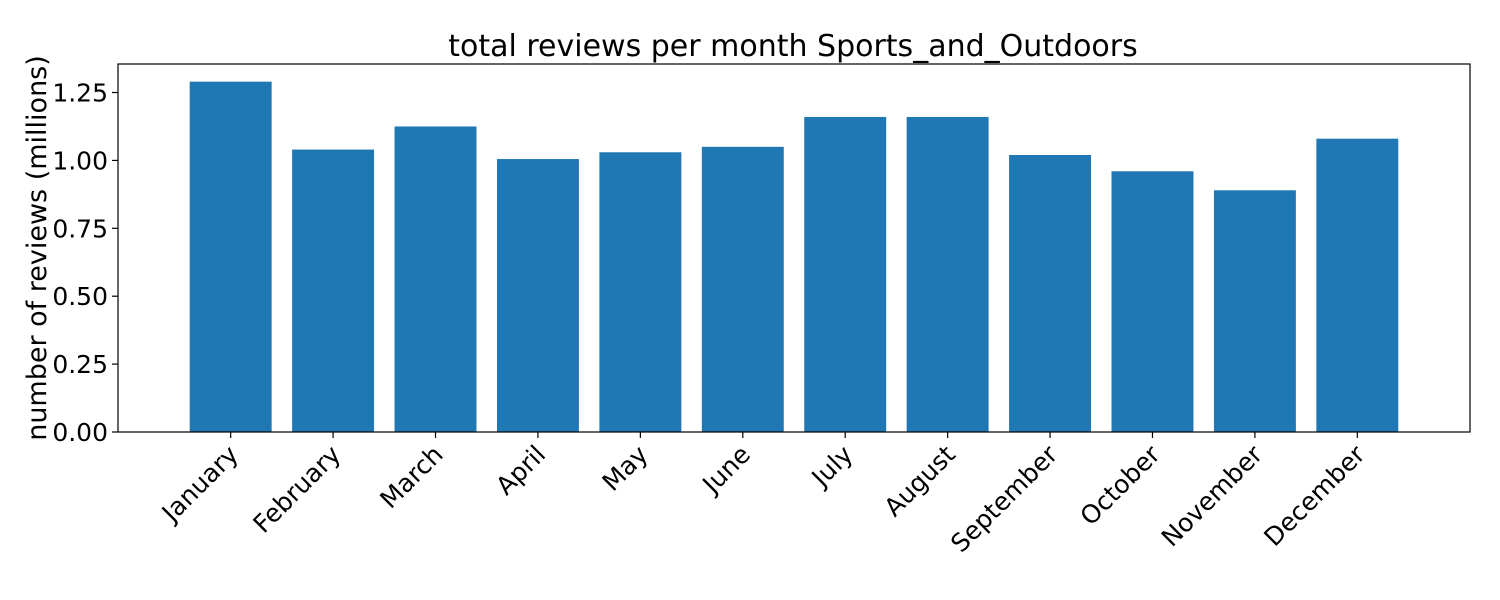 The height and width of the screenshot is (600, 1500). What do you see at coordinates (230, 256) in the screenshot?
I see `bar-january` at bounding box center [230, 256].